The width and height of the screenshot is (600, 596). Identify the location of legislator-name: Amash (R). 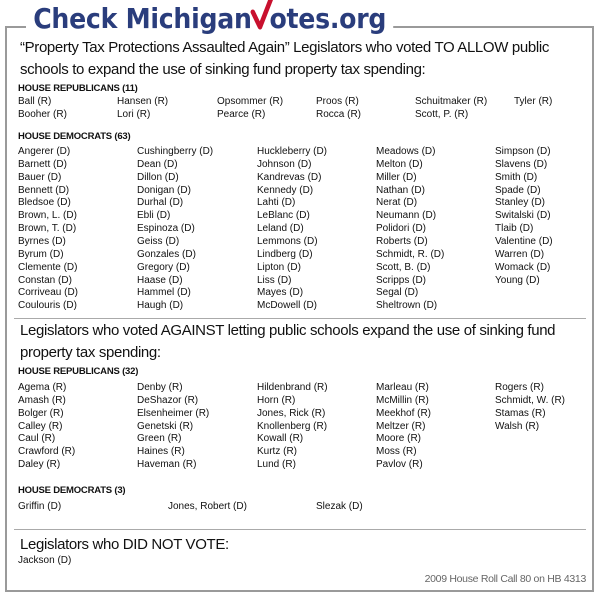
(42, 400).